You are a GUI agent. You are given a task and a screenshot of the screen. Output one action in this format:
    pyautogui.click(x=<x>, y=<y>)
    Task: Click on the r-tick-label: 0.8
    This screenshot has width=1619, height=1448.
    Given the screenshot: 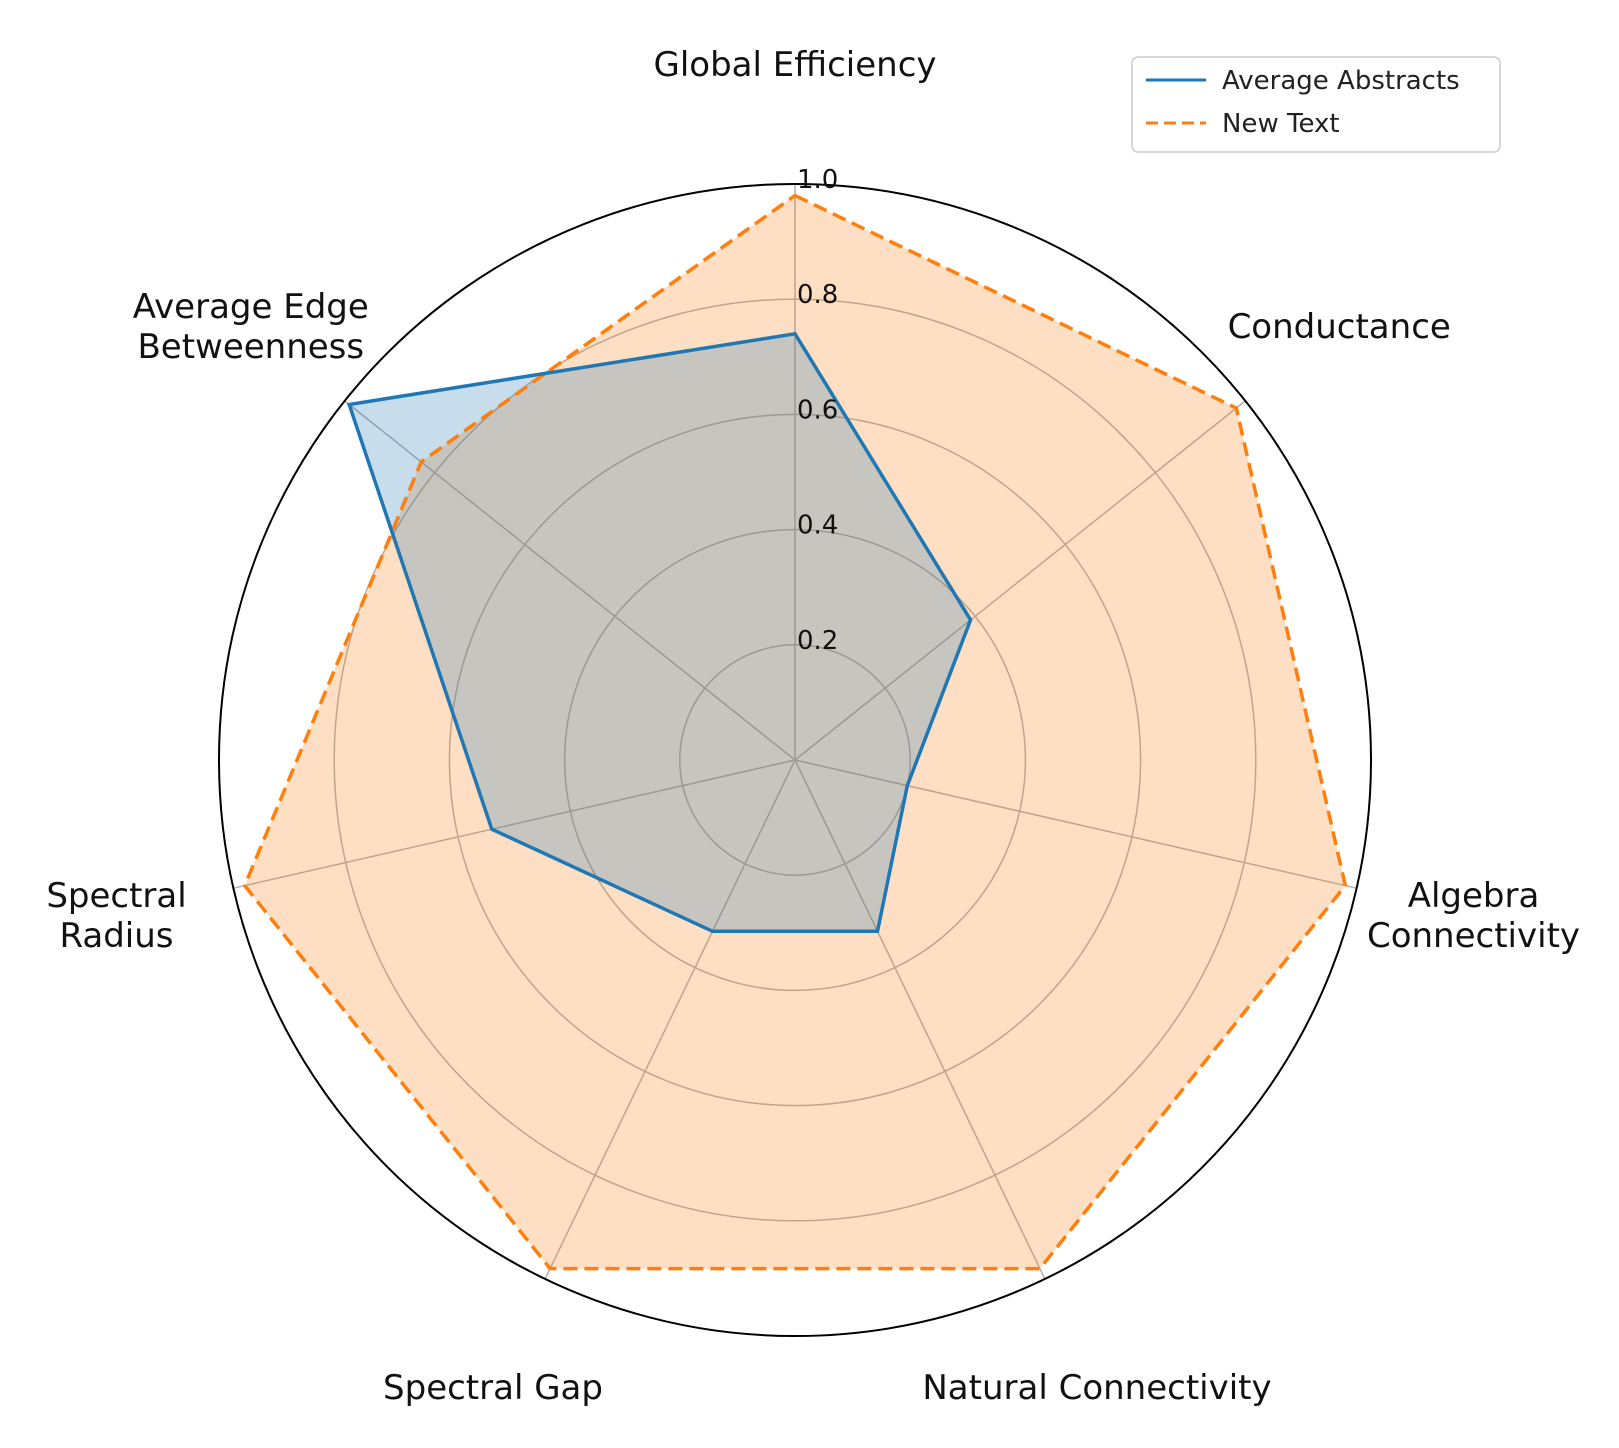 What is the action you would take?
    pyautogui.click(x=817, y=295)
    